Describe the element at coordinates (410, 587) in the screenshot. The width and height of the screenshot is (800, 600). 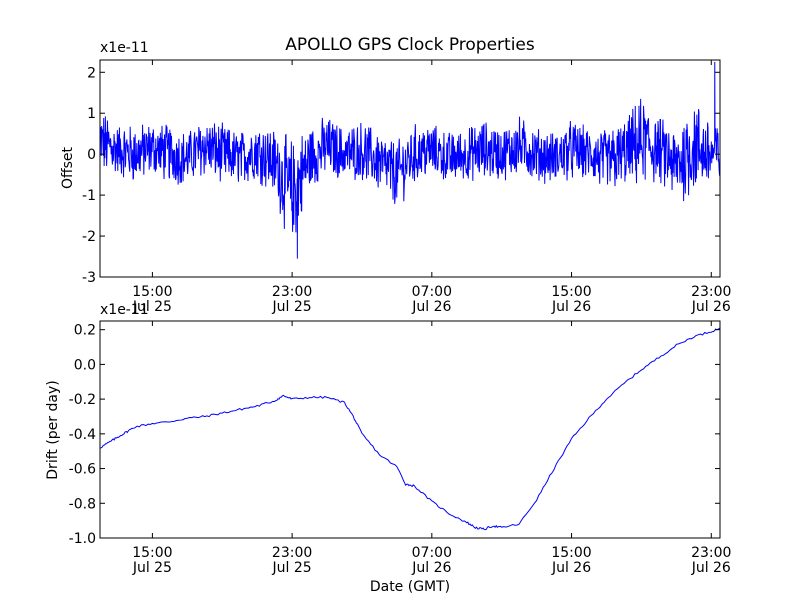
I see `x-axis-label: Date (GMT)` at that location.